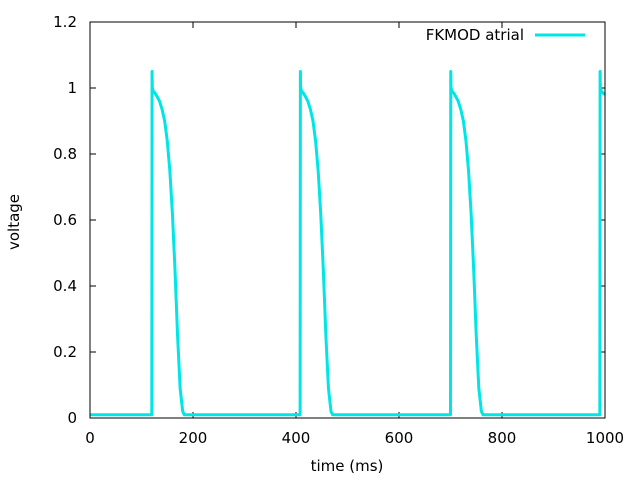 The image size is (640, 480). I want to click on y-tick-label: 0.2, so click(65, 352).